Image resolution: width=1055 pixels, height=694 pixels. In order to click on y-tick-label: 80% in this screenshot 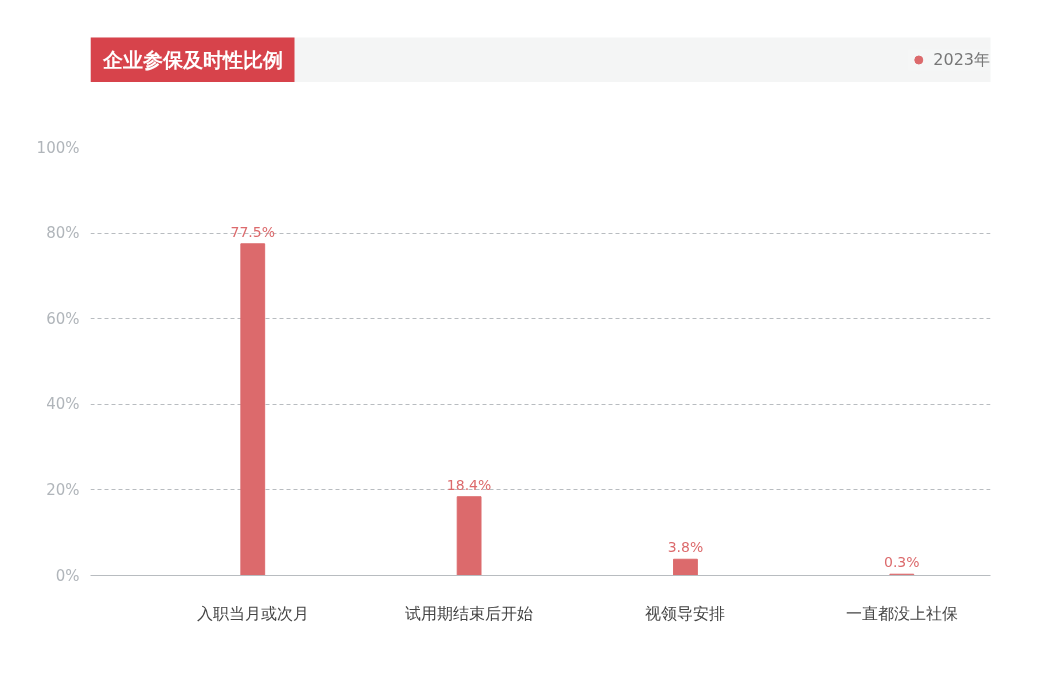, I will do `click(63, 233)`.